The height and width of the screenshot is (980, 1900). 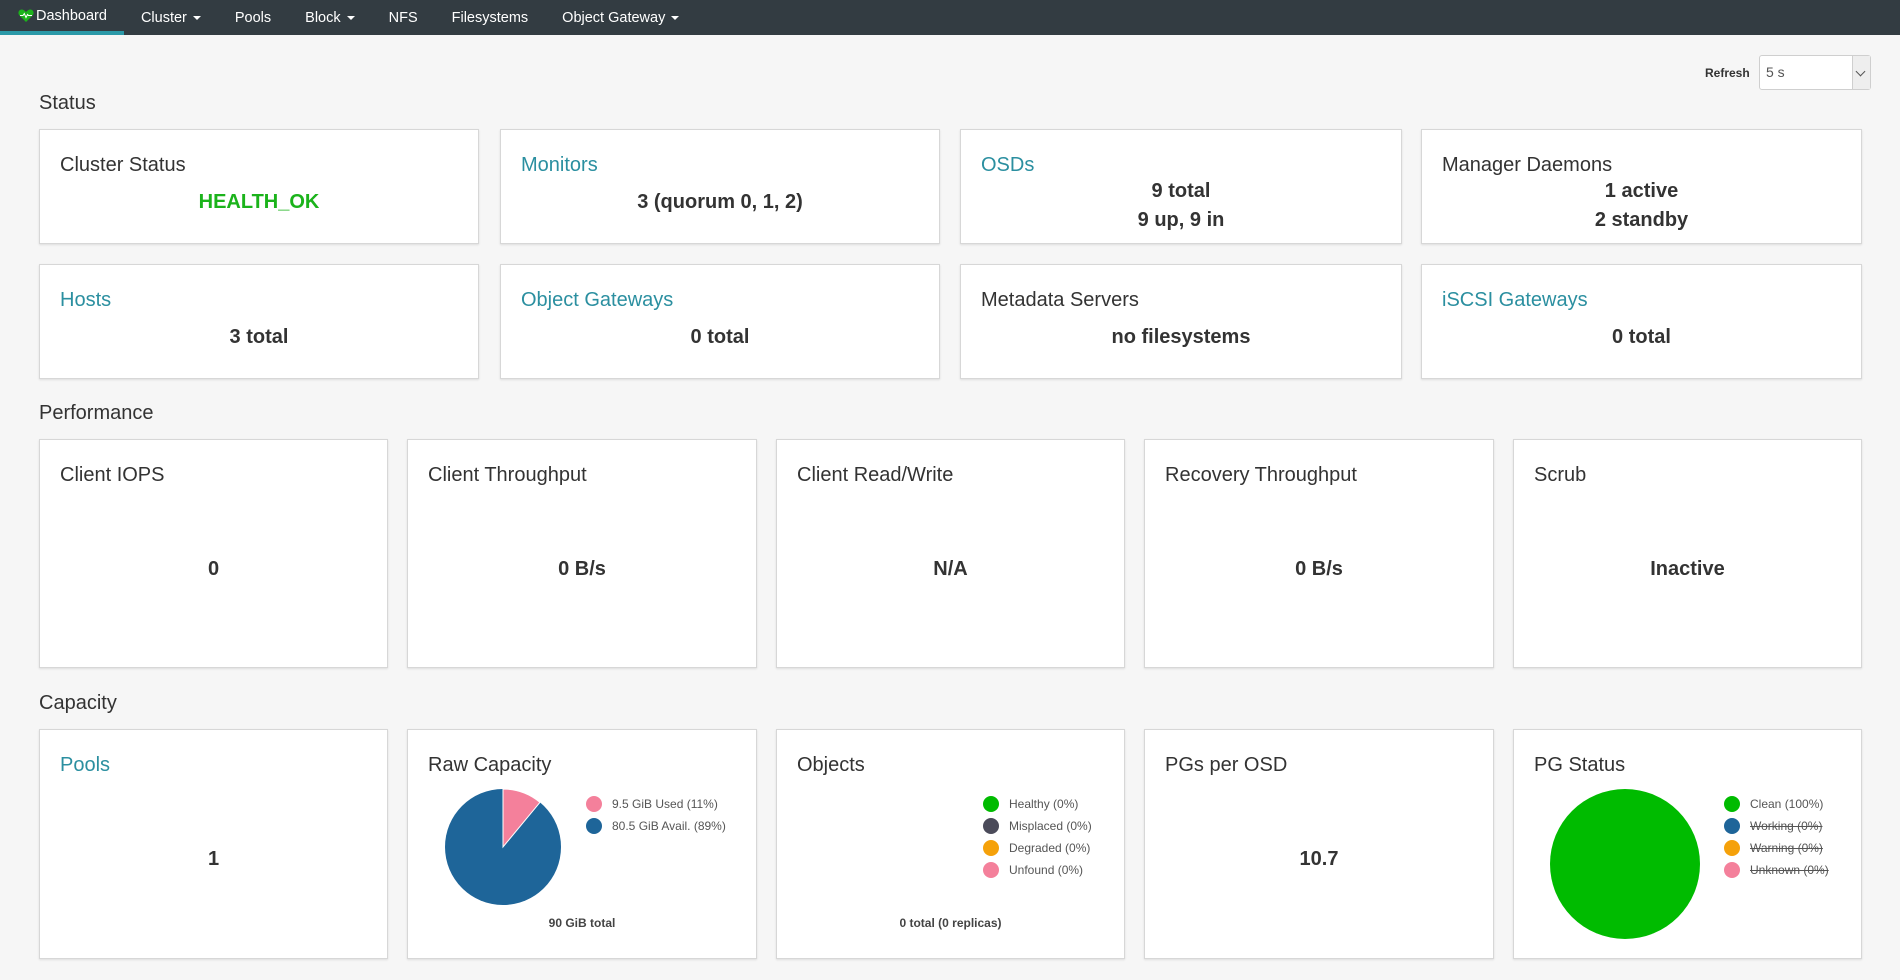 What do you see at coordinates (1775, 72) in the screenshot?
I see `refresh-interval-value: 5 s` at bounding box center [1775, 72].